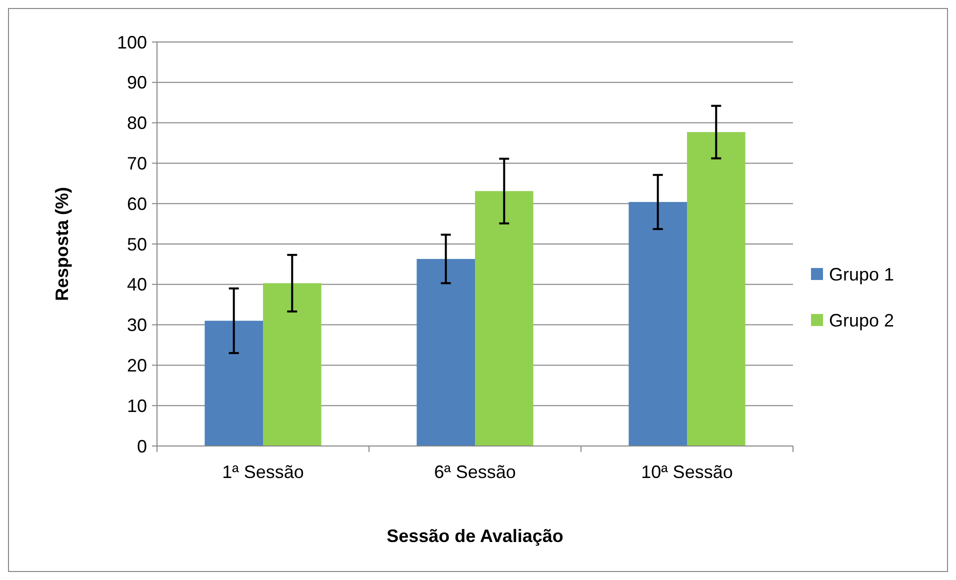 The image size is (956, 580). Describe the element at coordinates (136, 123) in the screenshot. I see `y-tick-label: 80` at that location.